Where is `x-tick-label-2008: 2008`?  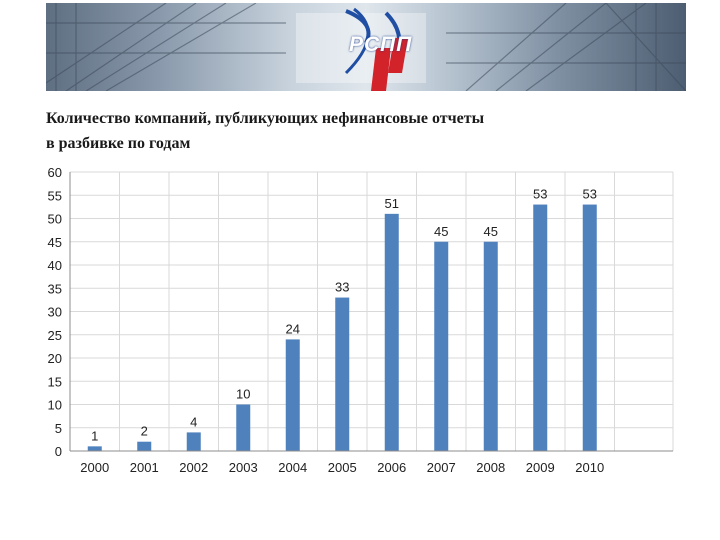
x-tick-label-2008: 2008 is located at coordinates (490, 467).